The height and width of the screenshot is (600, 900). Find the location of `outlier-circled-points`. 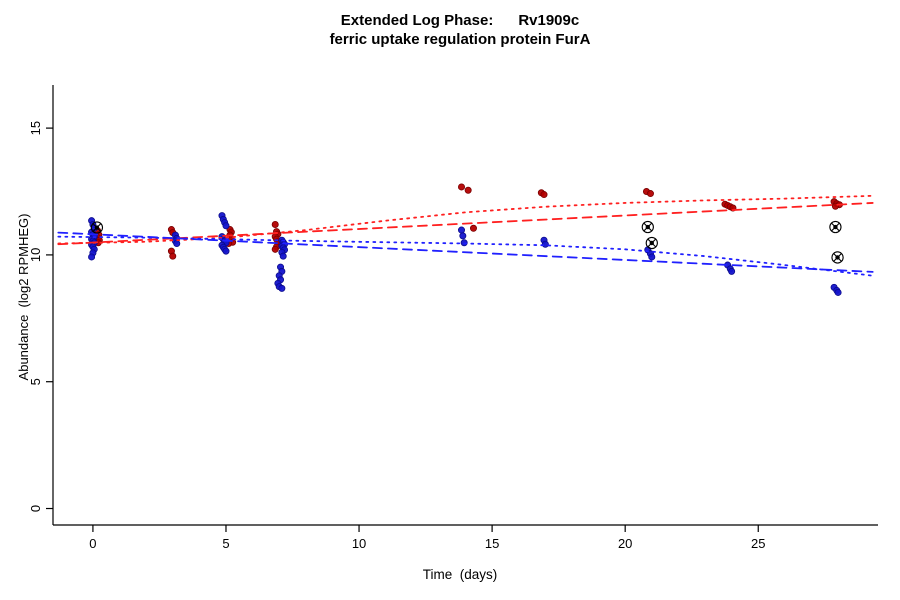

outlier-circled-points is located at coordinates (467, 242).